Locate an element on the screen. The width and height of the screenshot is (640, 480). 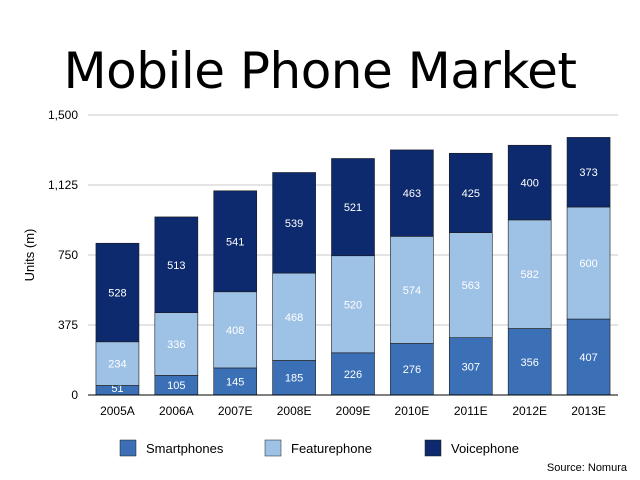
bar-value-label: 185 is located at coordinates (294, 379).